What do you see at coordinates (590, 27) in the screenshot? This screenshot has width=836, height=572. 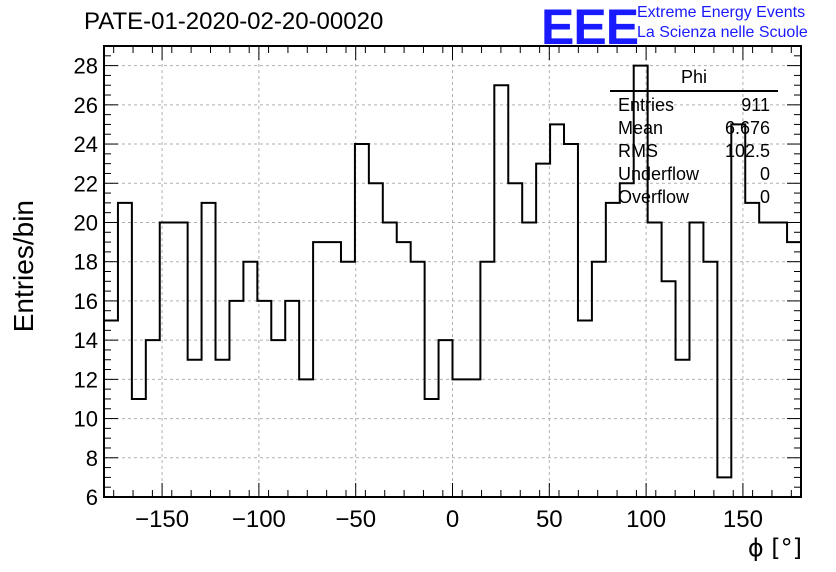 I see `eee-logo: EEE` at bounding box center [590, 27].